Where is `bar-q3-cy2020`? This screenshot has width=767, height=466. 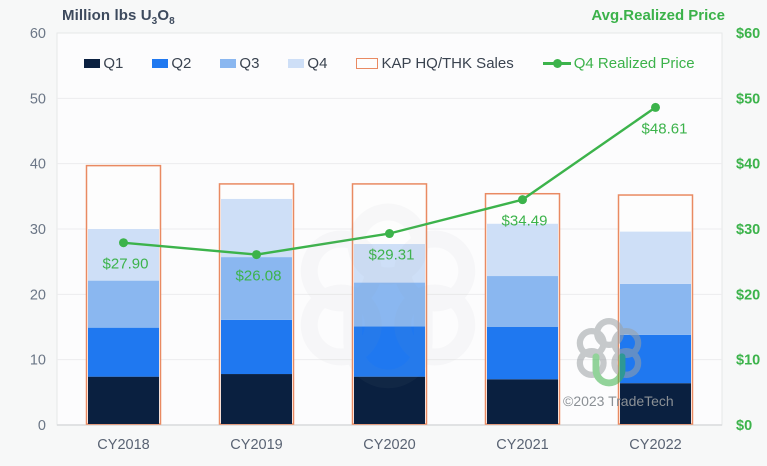
bar-q3-cy2020 is located at coordinates (389, 304).